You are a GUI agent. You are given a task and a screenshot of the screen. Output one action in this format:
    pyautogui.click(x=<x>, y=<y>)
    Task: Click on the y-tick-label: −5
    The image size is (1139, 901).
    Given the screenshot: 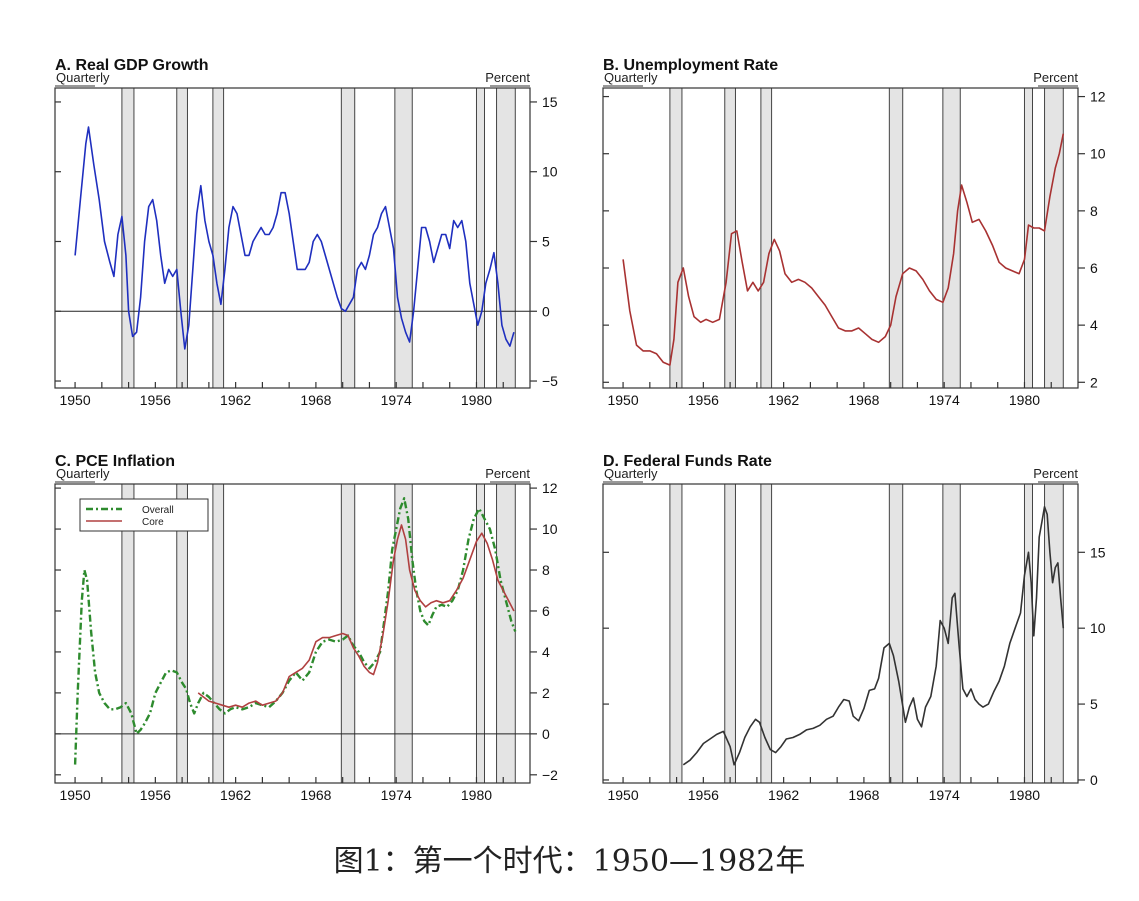 What is the action you would take?
    pyautogui.click(x=550, y=381)
    